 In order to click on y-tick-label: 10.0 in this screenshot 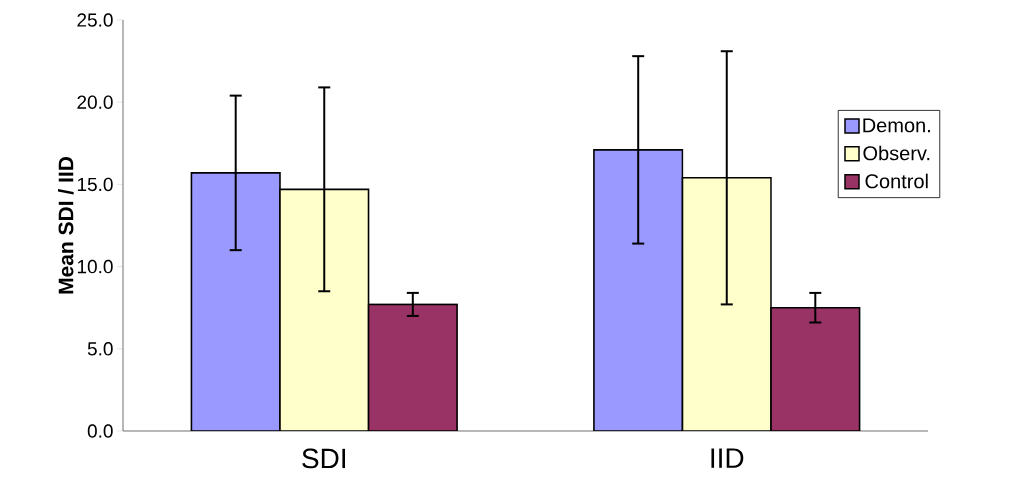, I will do `click(95, 266)`.